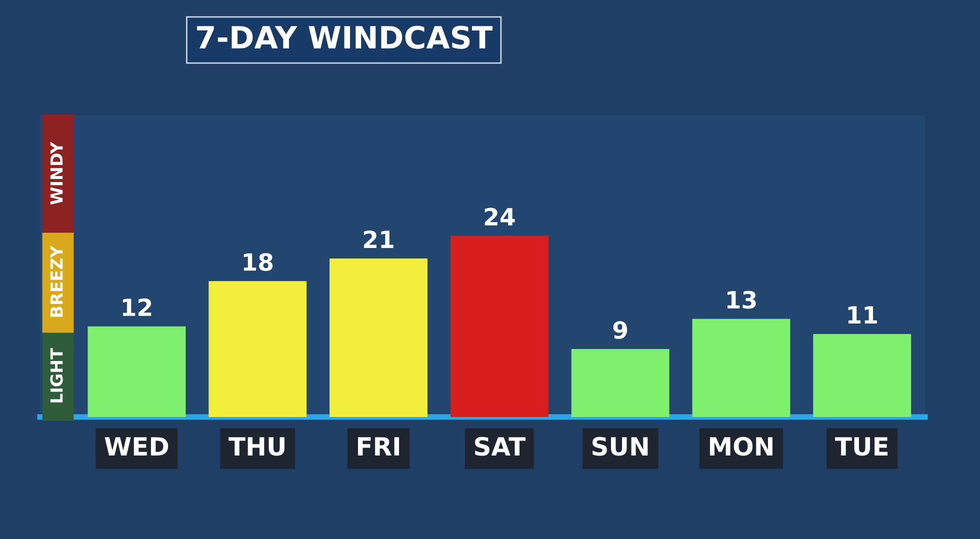 Image resolution: width=980 pixels, height=539 pixels. What do you see at coordinates (862, 315) in the screenshot?
I see `data-label: 11` at bounding box center [862, 315].